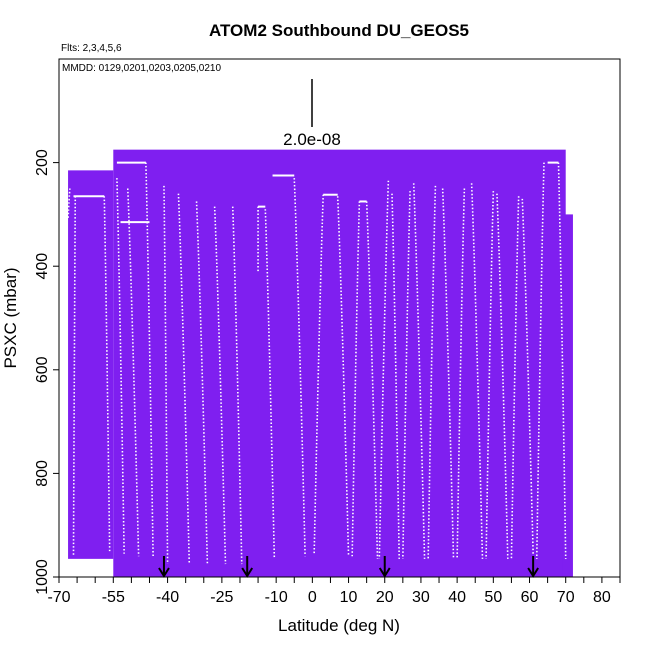 The image size is (650, 650). What do you see at coordinates (113, 597) in the screenshot?
I see `x-tick-label-1: -55` at bounding box center [113, 597].